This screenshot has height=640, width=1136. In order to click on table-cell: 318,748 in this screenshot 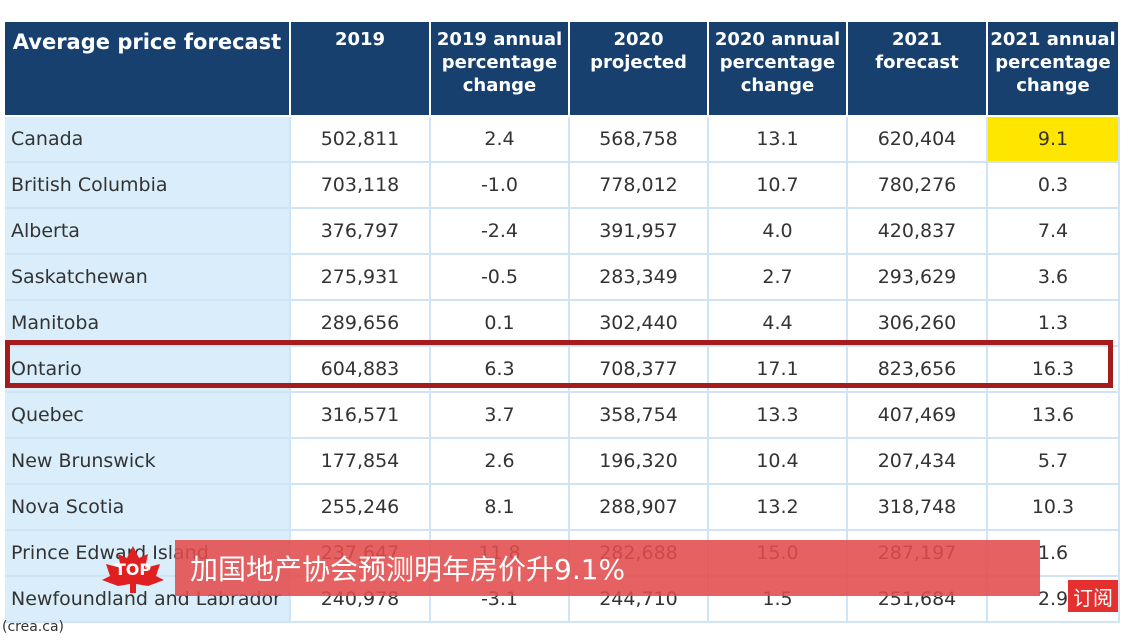, I will do `click(918, 508)`.